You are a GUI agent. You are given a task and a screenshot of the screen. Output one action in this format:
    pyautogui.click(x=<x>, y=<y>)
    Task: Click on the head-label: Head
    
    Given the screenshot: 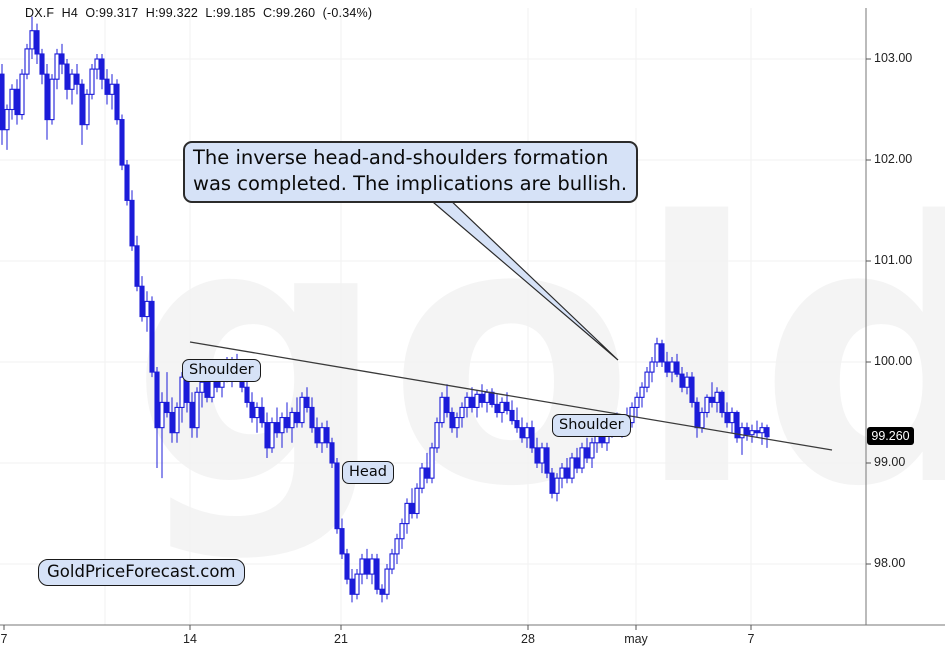 What is the action you would take?
    pyautogui.click(x=368, y=472)
    